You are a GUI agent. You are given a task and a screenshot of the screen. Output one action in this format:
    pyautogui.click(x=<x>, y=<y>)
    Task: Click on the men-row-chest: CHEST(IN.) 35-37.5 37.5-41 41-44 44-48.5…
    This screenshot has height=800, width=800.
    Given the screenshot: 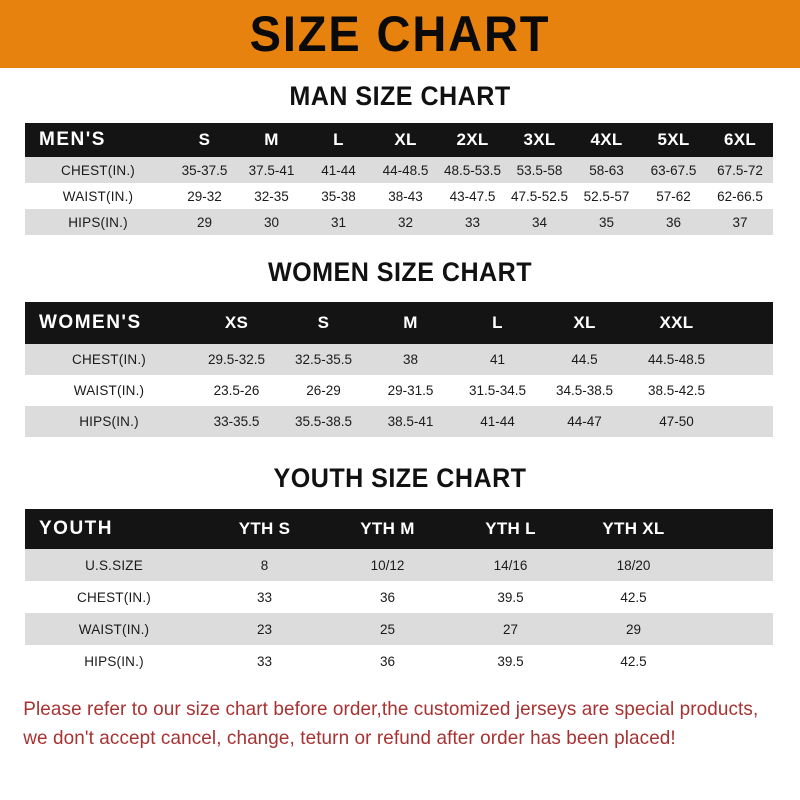 What is the action you would take?
    pyautogui.click(x=399, y=170)
    